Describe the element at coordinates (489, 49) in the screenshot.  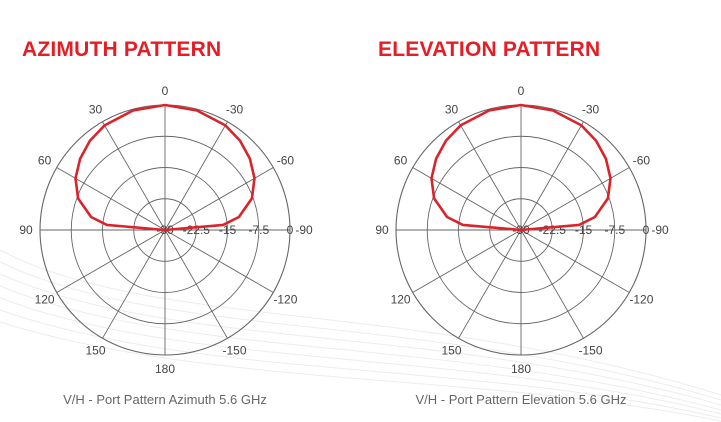
I see `elevation-title: ELEVATION PATTERN` at that location.